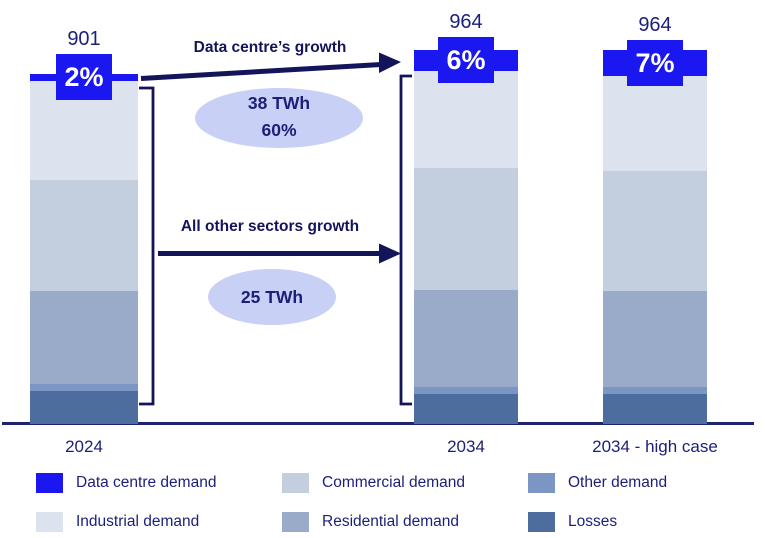 This screenshot has width=765, height=538. I want to click on other-growth-bubble: 25 TWh, so click(272, 297).